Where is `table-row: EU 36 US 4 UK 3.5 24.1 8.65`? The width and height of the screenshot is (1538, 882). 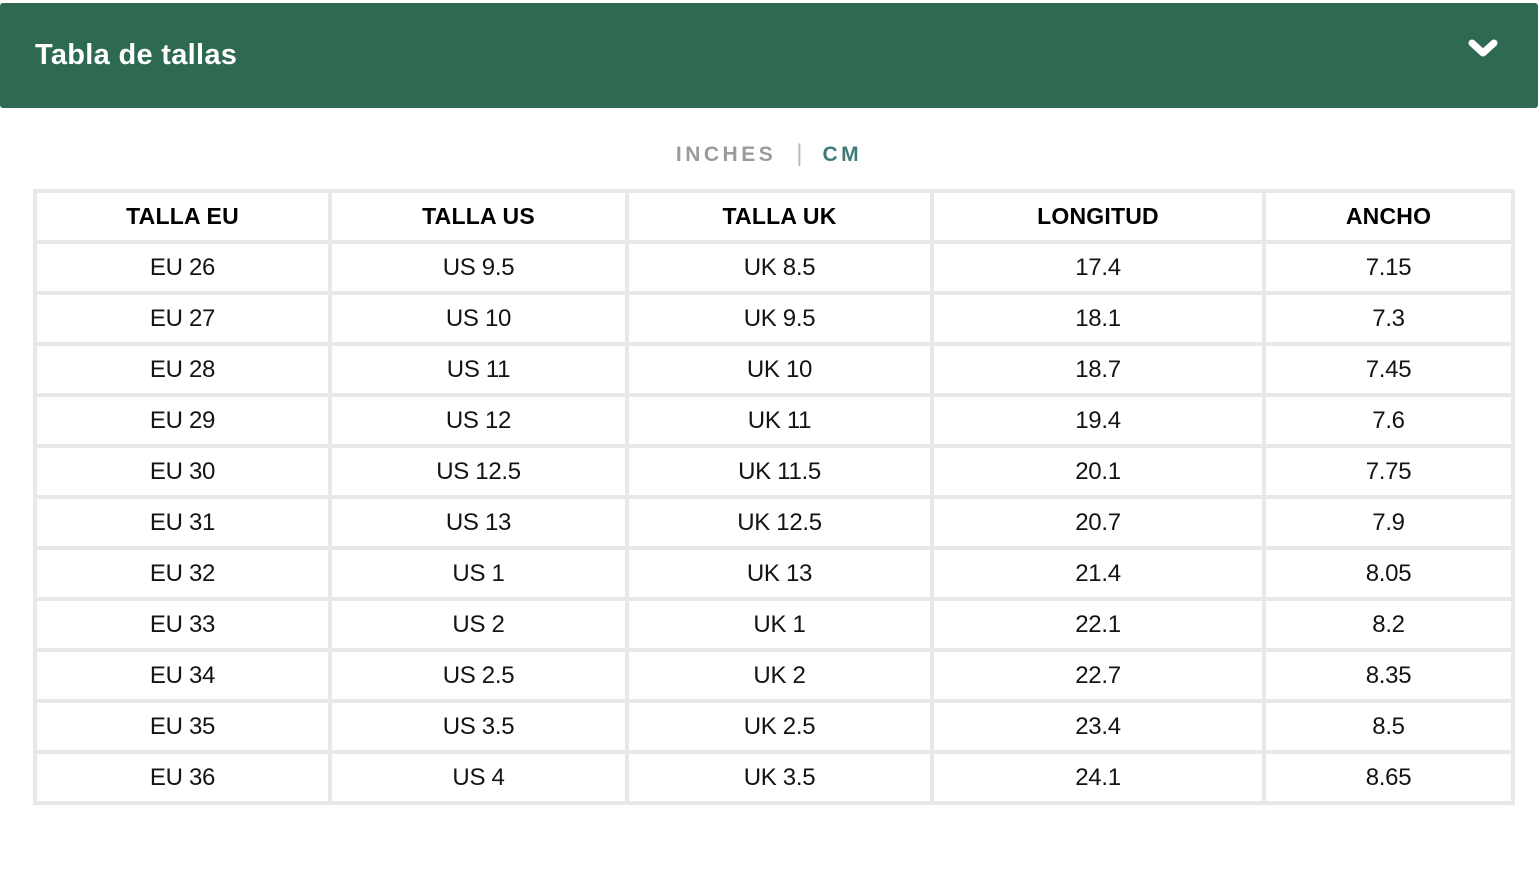
table-row: EU 36 US 4 UK 3.5 24.1 8.65 is located at coordinates (774, 777).